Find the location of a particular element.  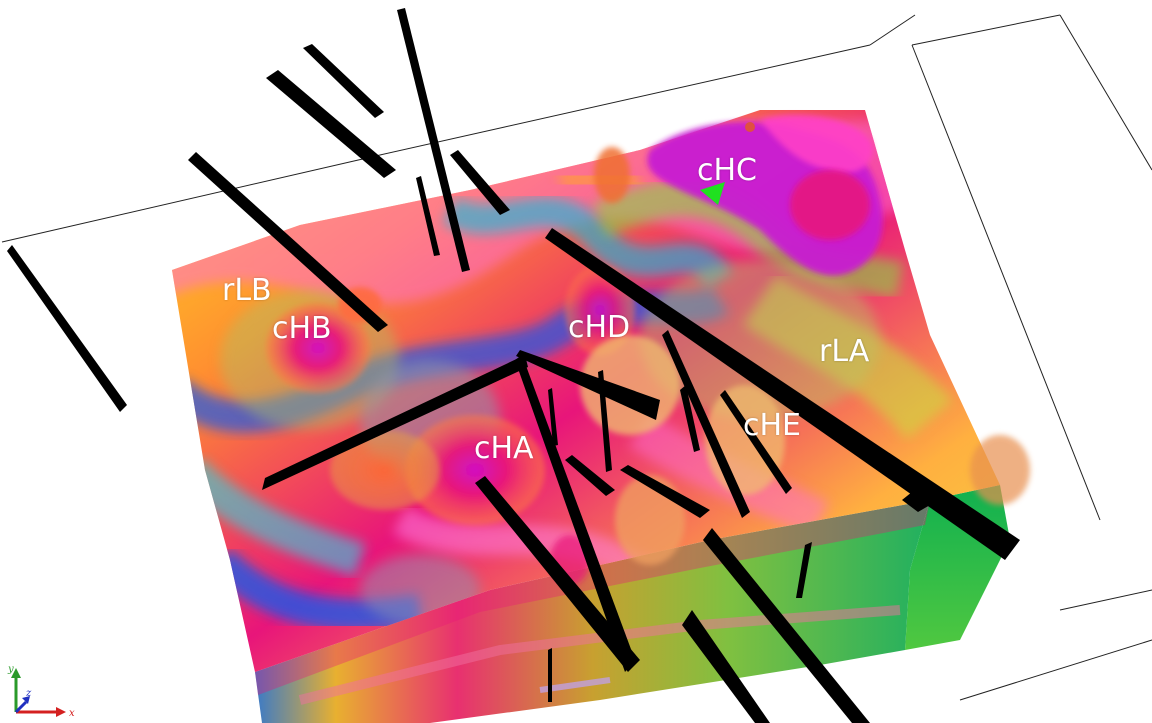

label-rlb: rLB is located at coordinates (247, 290).